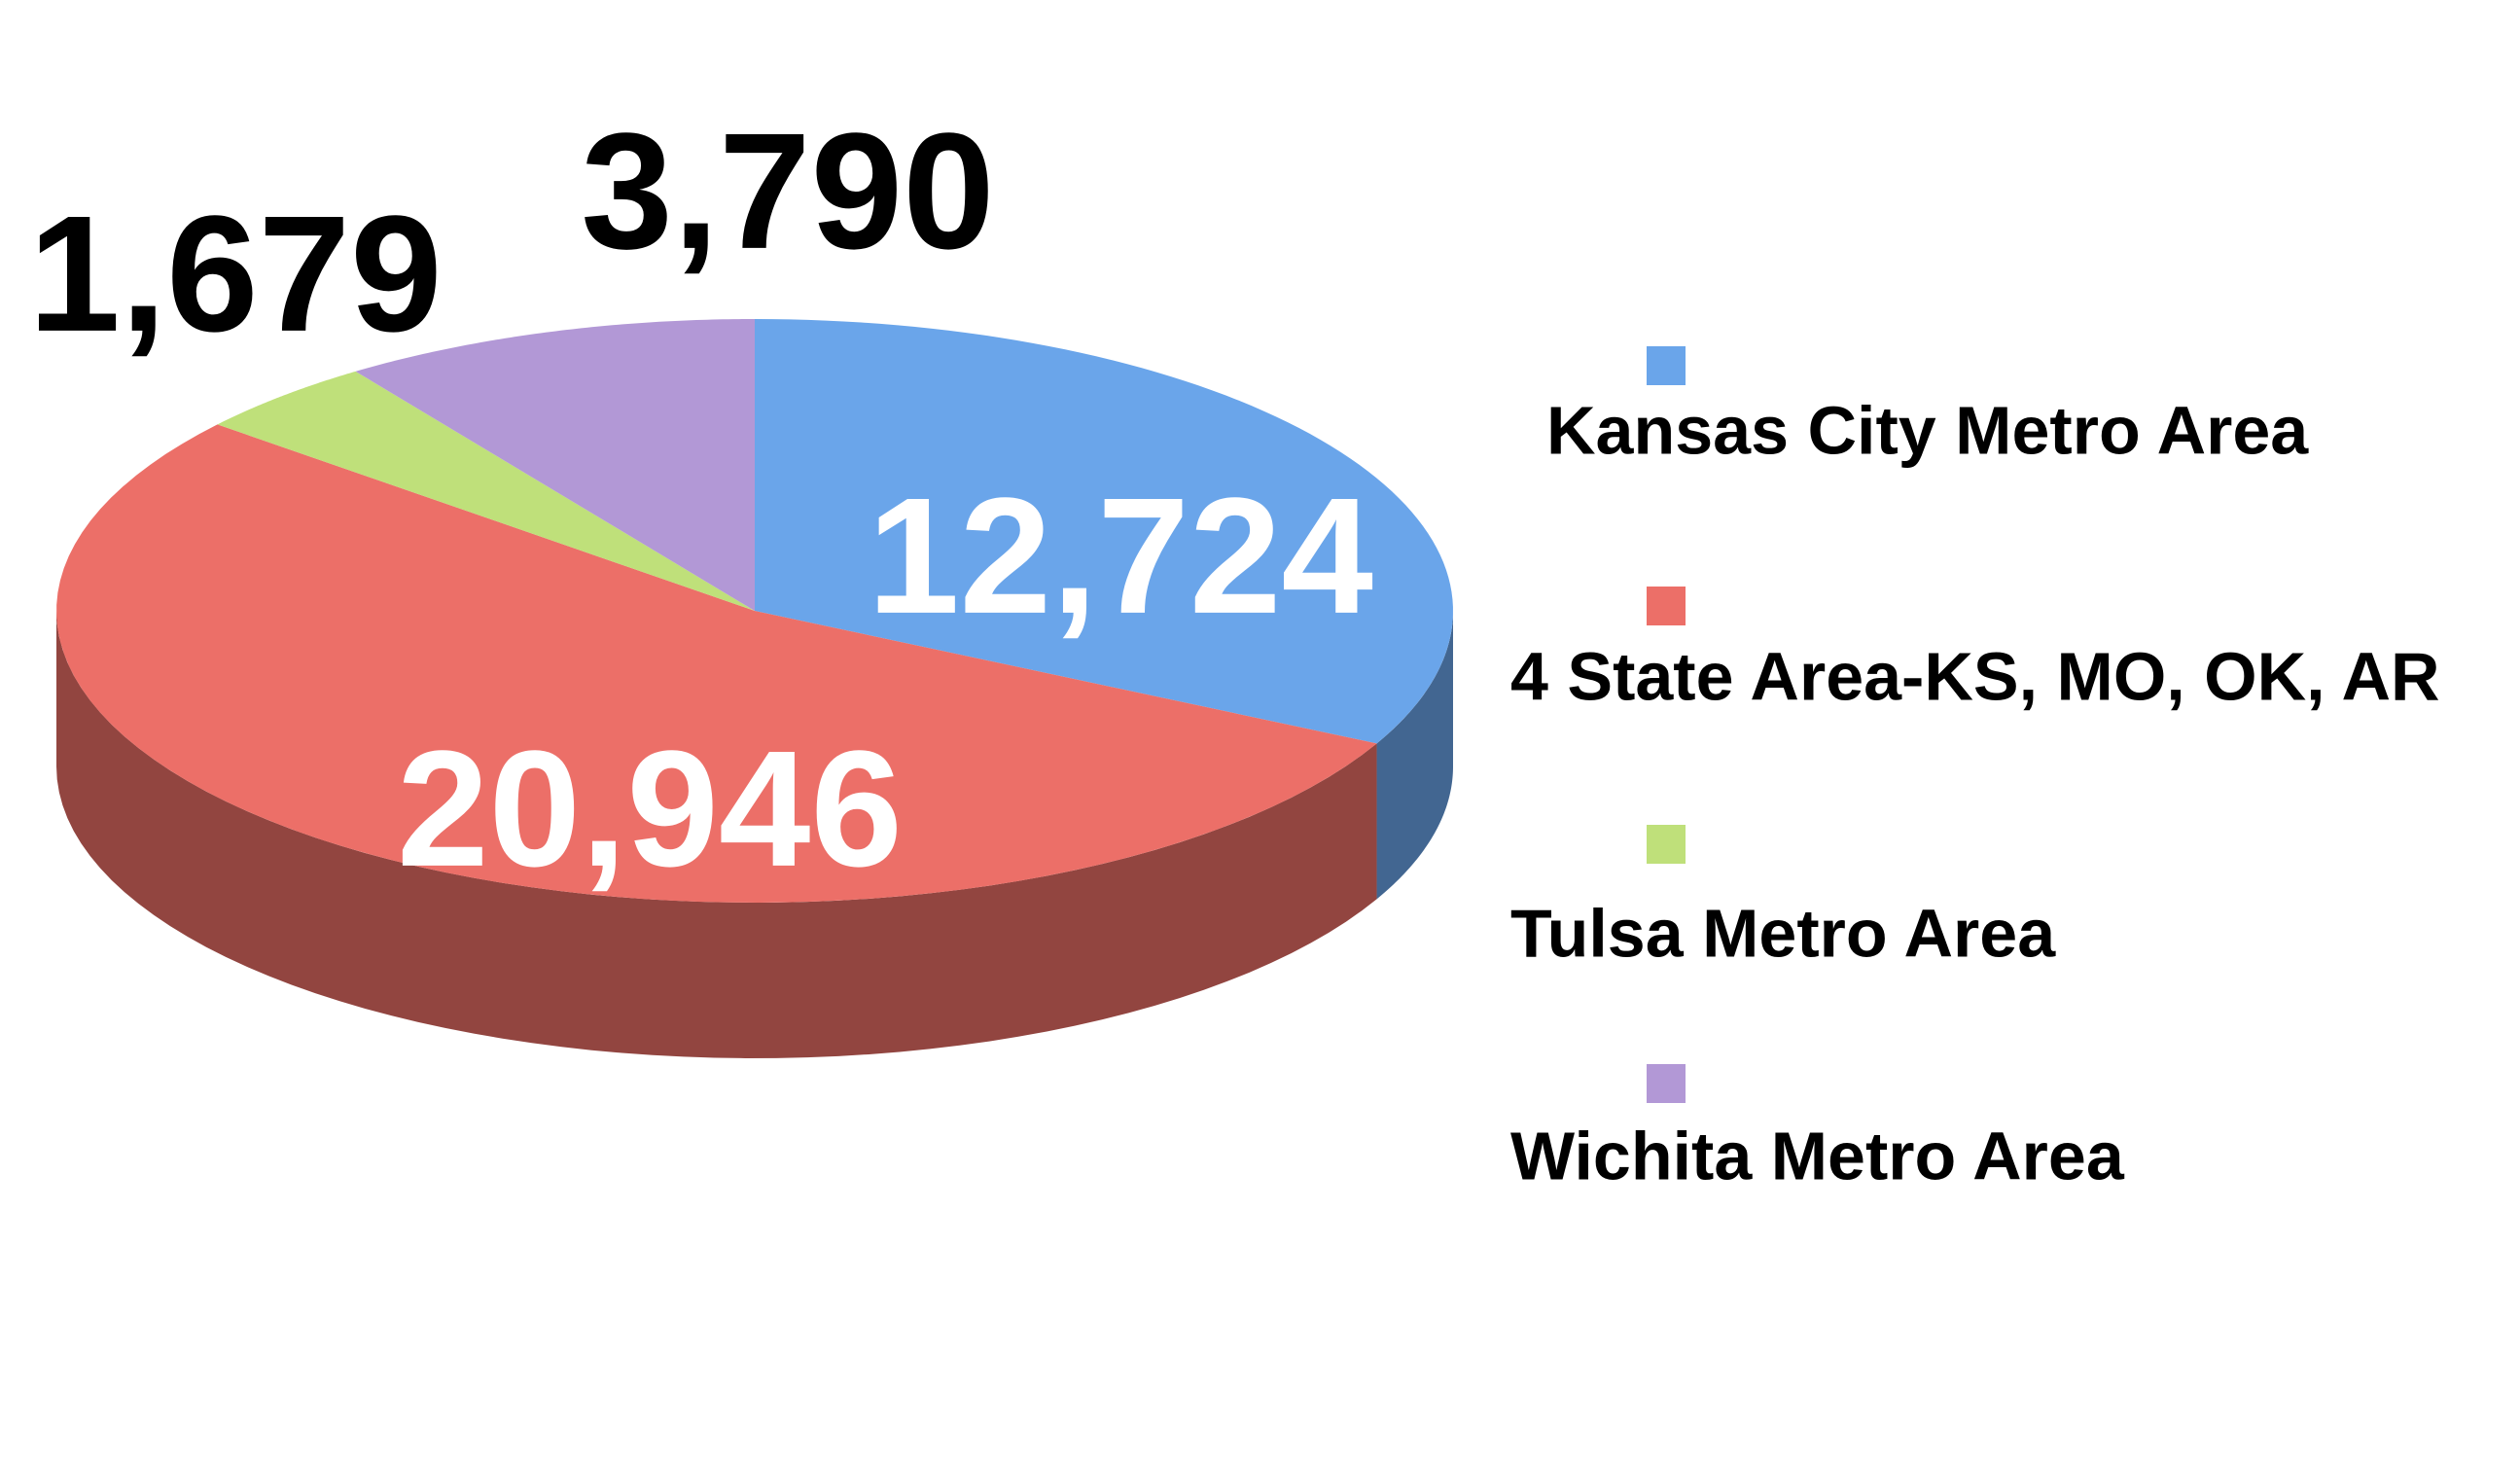 Image resolution: width=2520 pixels, height=1459 pixels. What do you see at coordinates (1120, 556) in the screenshot?
I see `value-label: 12,724` at bounding box center [1120, 556].